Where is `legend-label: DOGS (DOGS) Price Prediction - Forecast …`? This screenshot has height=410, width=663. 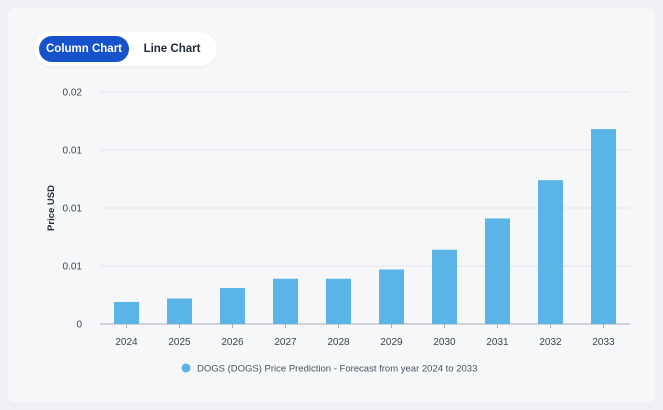 legend-label: DOGS (DOGS) Price Prediction - Forecast … is located at coordinates (337, 369).